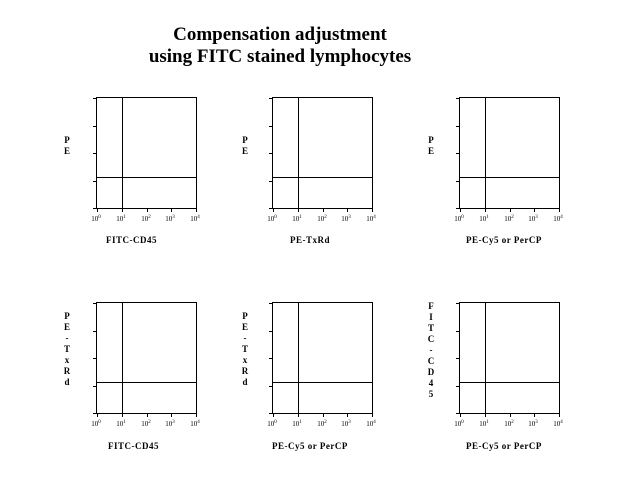  Describe the element at coordinates (131, 240) in the screenshot. I see `x-axis-label: FITC-CD45` at that location.